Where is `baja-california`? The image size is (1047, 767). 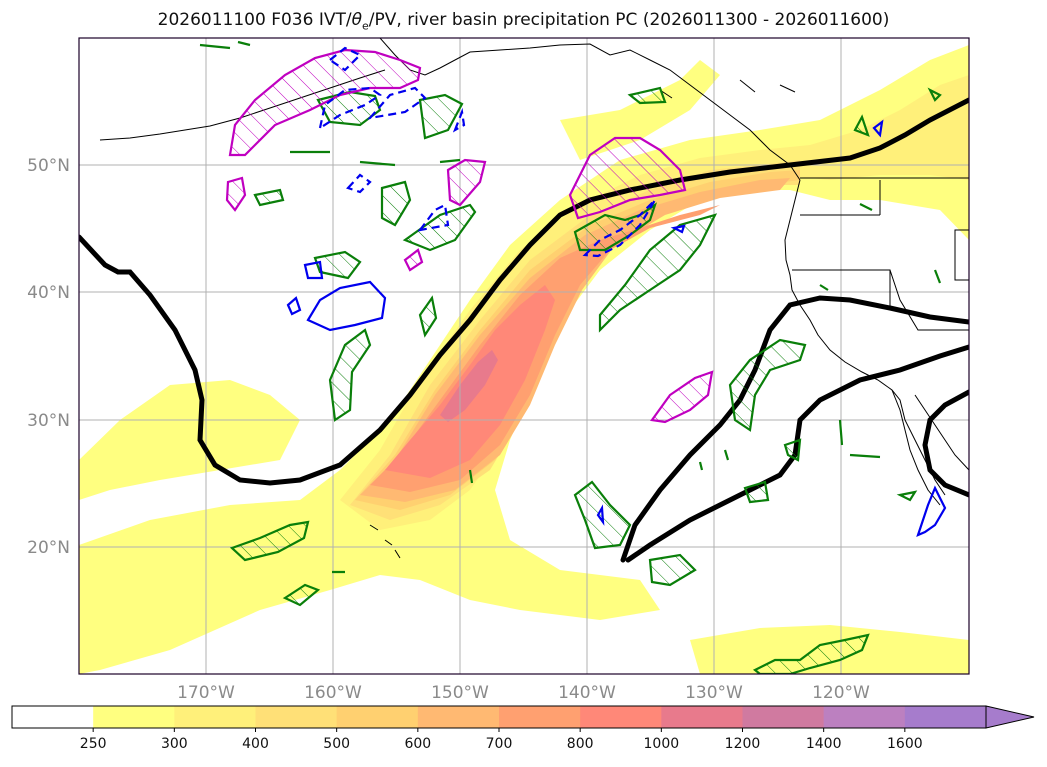 baja-california is located at coordinates (916, 447).